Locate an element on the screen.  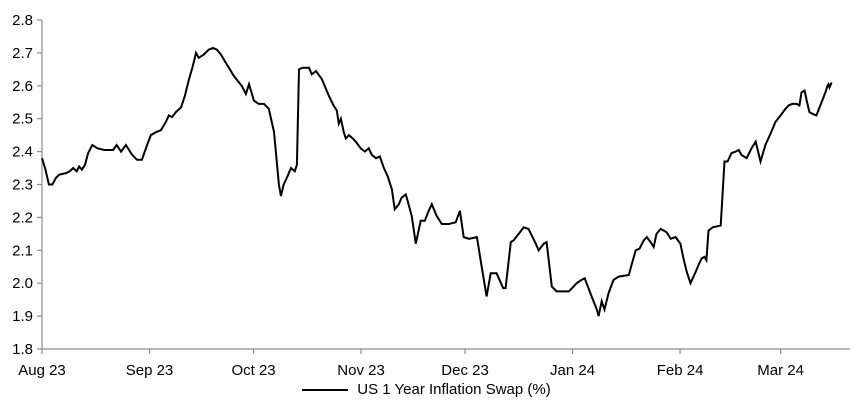
legend-line-sample-icon is located at coordinates (325, 389).